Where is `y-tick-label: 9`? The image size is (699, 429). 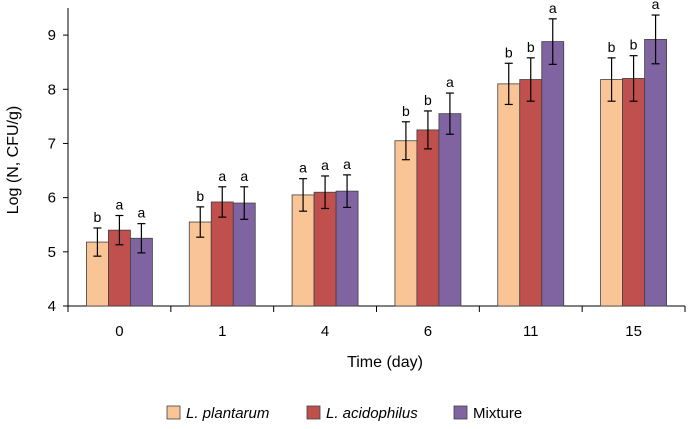
y-tick-label: 9 is located at coordinates (52, 35).